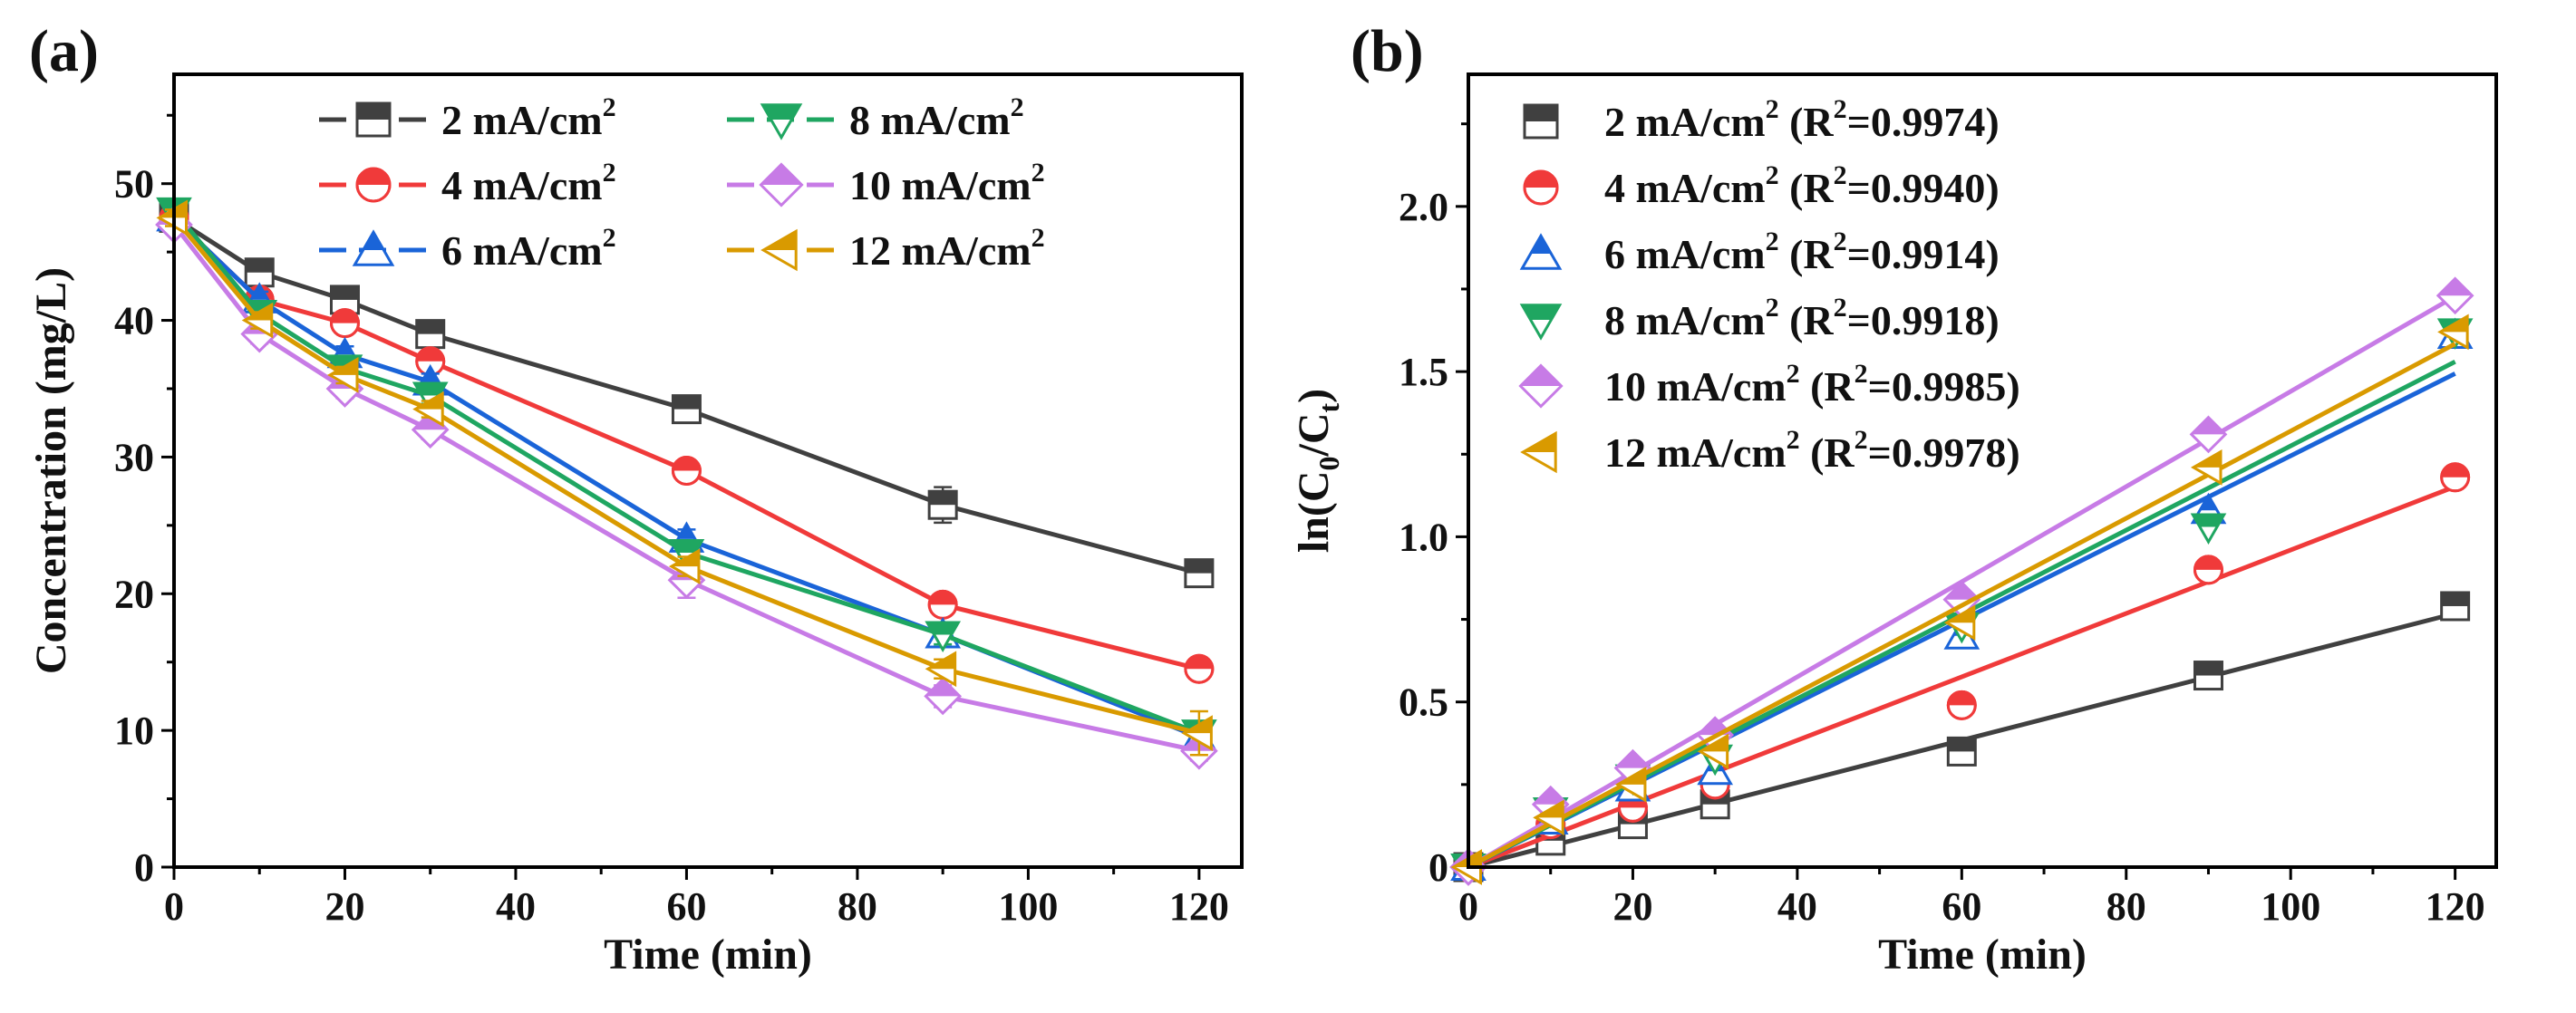 The height and width of the screenshot is (1013, 2576). I want to click on y-tick-label: 1.5, so click(1423, 372).